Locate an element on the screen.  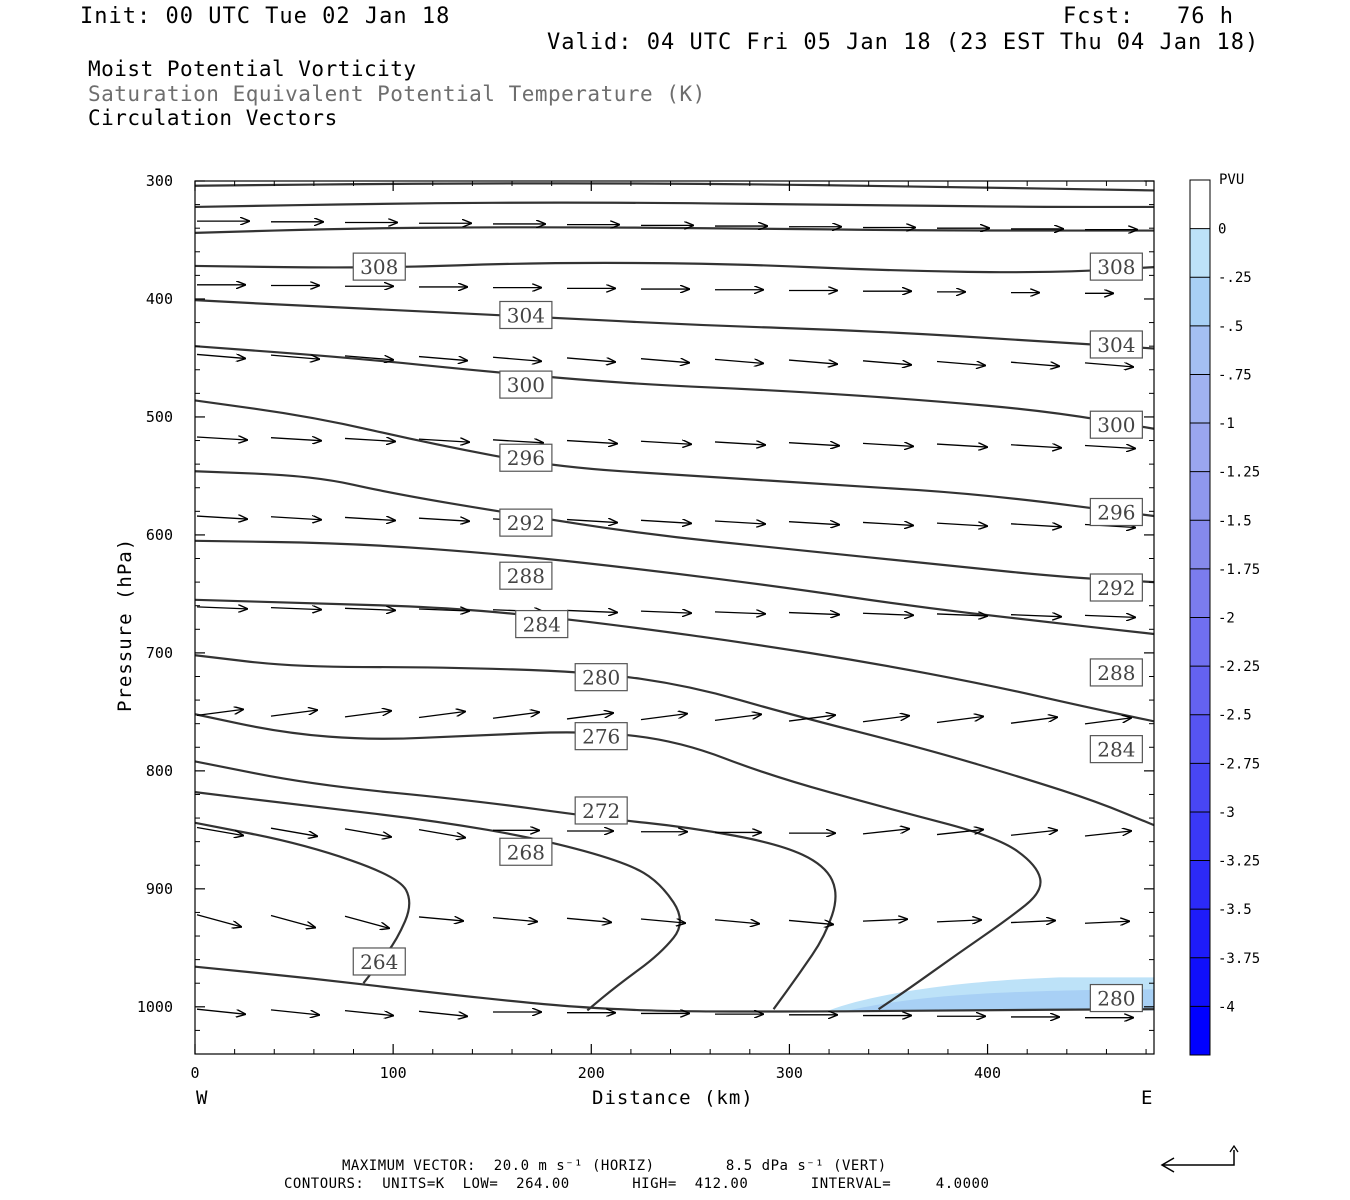
contour-label-284: 284 is located at coordinates (1116, 749).